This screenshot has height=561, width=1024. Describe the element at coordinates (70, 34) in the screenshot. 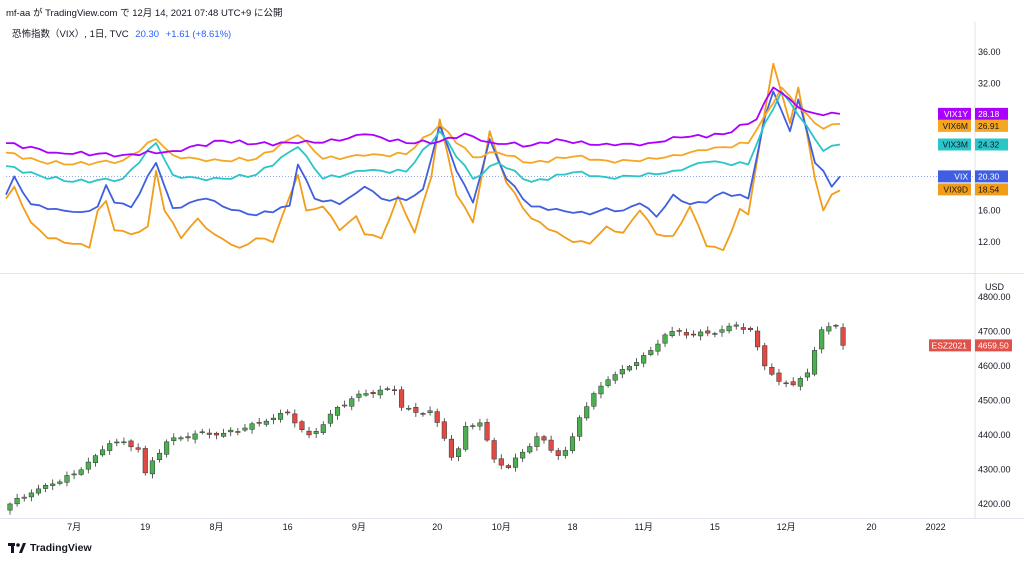

I see `legend-symbol: 恐怖指数（VIX）, 1日, TVC` at that location.